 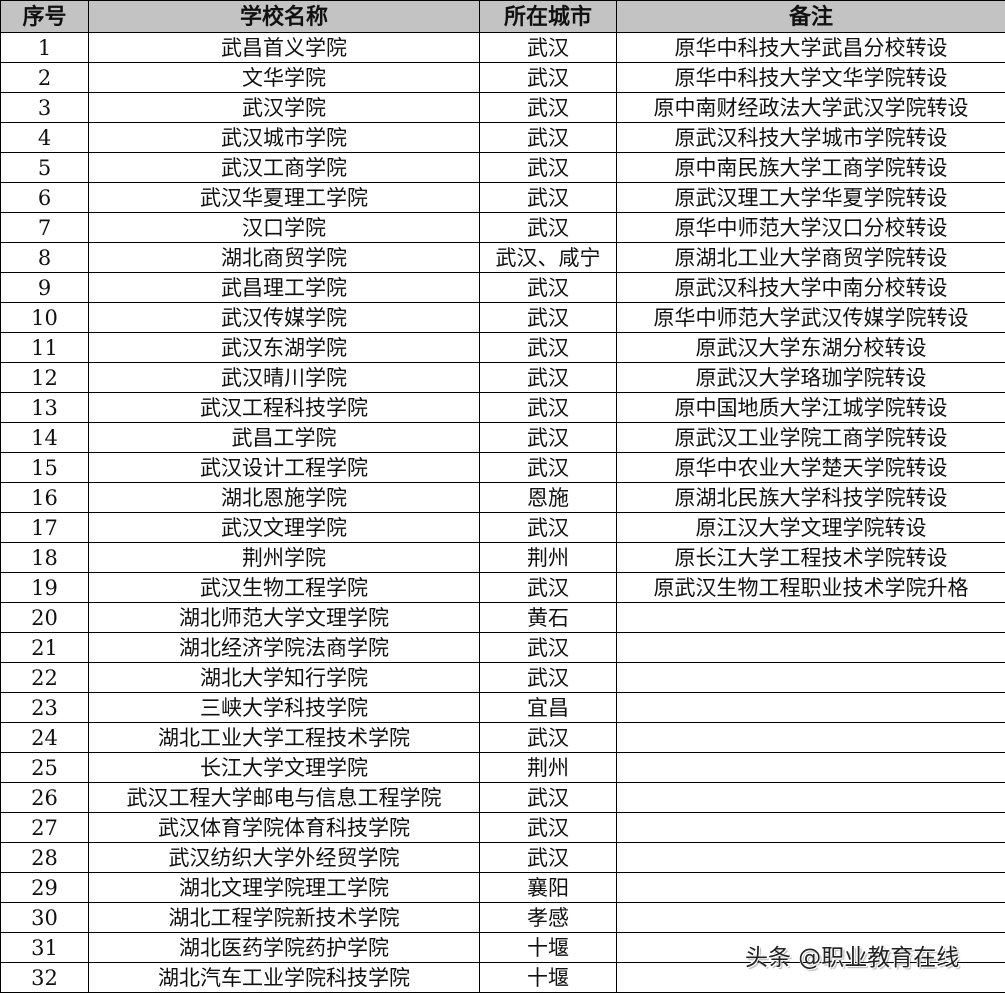 What do you see at coordinates (548, 918) in the screenshot?
I see `cell-city: 孝感` at bounding box center [548, 918].